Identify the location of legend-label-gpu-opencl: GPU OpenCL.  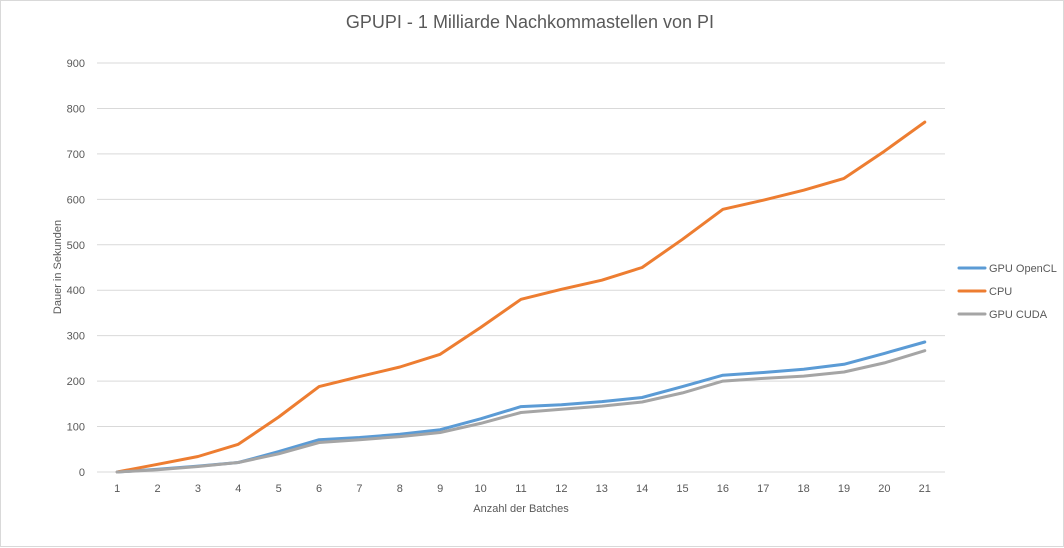
(1023, 269).